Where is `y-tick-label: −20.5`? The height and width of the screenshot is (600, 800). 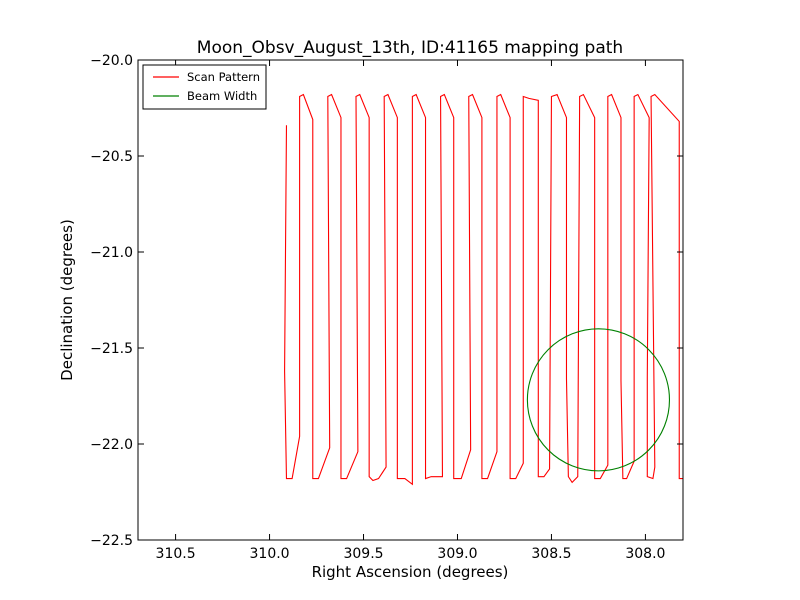 y-tick-label: −20.5 is located at coordinates (111, 157).